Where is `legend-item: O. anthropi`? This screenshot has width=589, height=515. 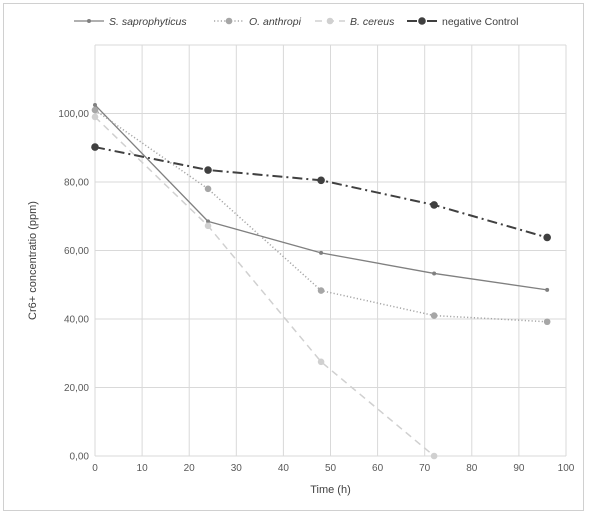
legend-item: O. anthropi is located at coordinates (258, 22).